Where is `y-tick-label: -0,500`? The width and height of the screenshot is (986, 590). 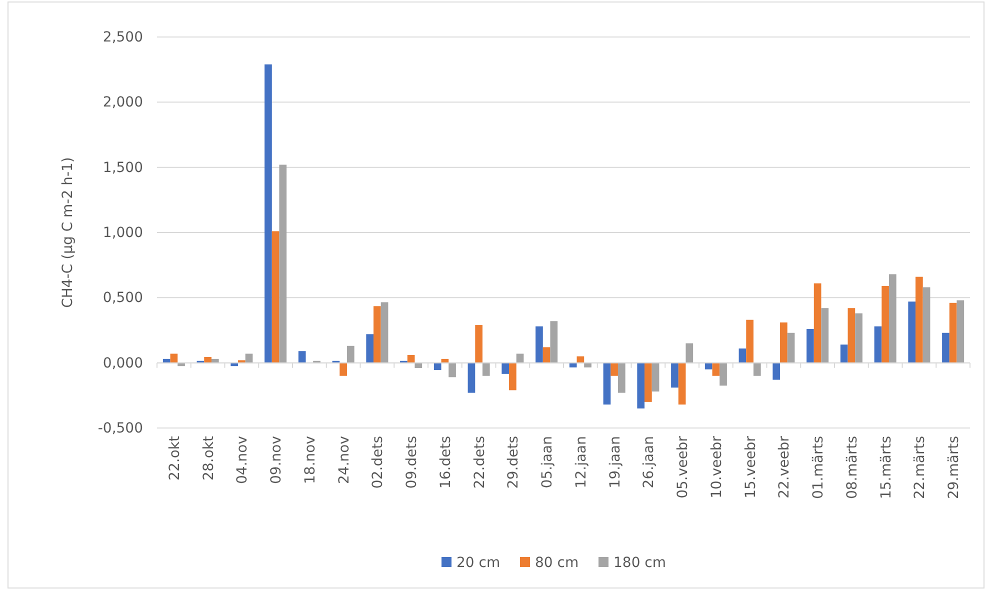 y-tick-label: -0,500 is located at coordinates (120, 428).